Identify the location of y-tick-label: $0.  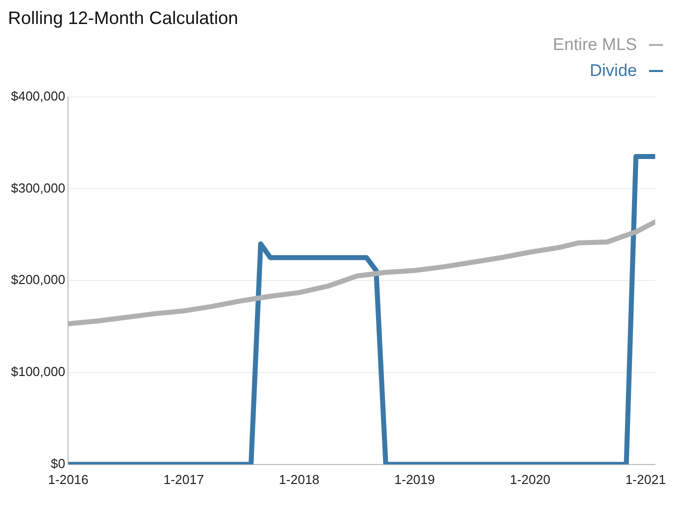
(58, 463).